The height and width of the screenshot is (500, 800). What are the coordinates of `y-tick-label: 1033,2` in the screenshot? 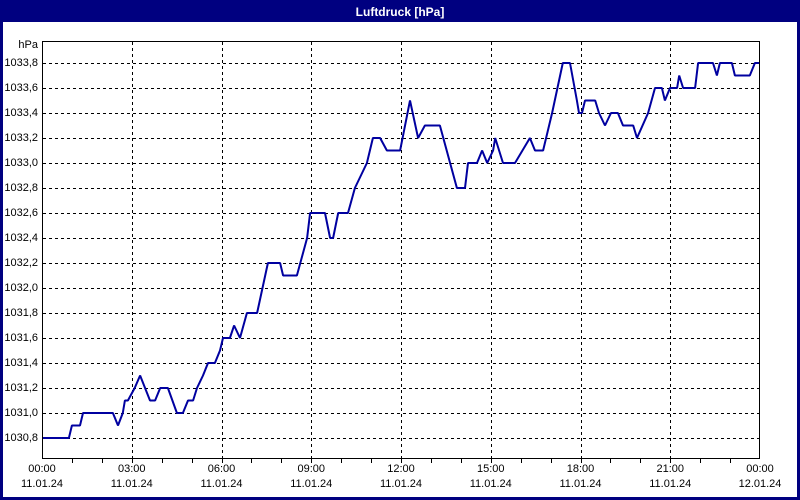 It's located at (21, 138).